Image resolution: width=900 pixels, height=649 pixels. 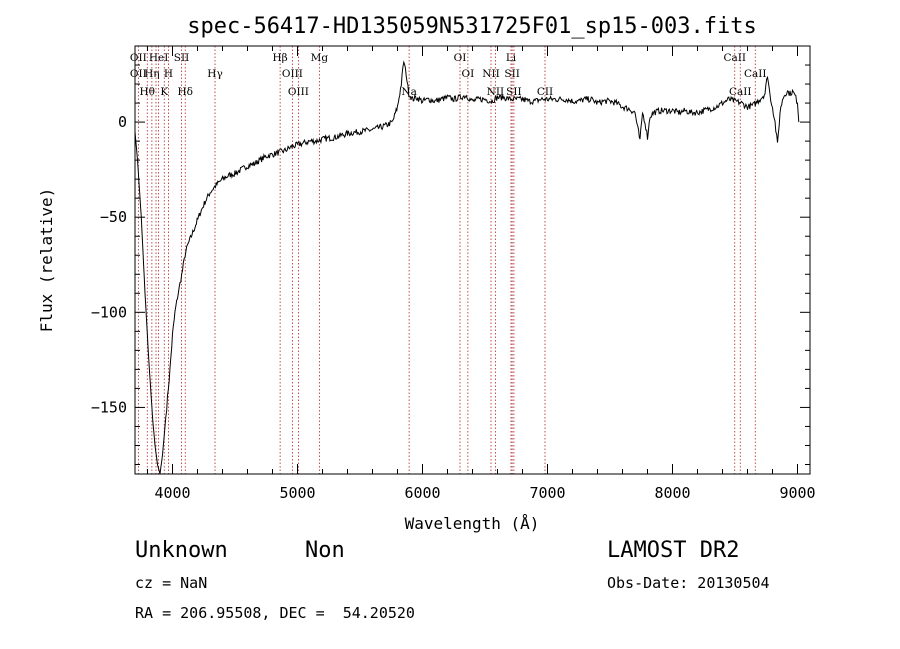 What do you see at coordinates (472, 523) in the screenshot?
I see `x-axis-label: Wavelength (Å)` at bounding box center [472, 523].